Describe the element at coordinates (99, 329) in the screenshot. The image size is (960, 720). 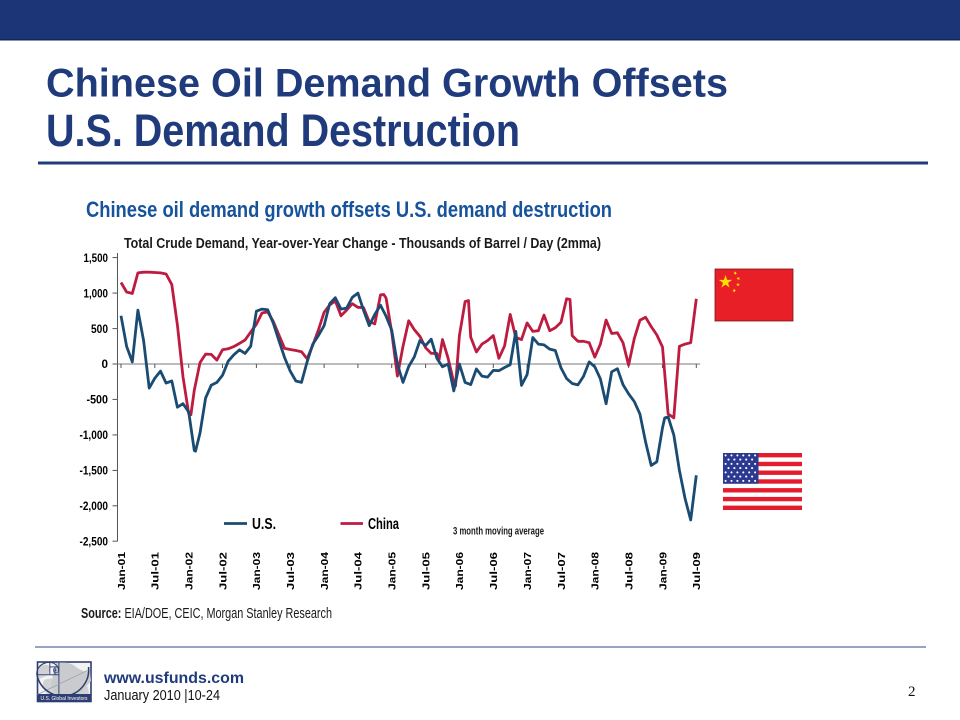
I see `svg-text: 500` at that location.